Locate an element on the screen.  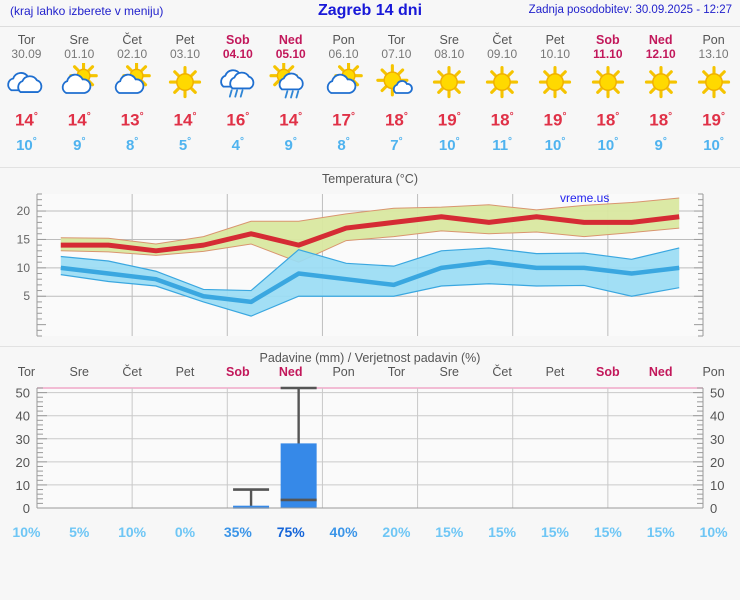
day-column: Pet 10.10 19° 10° is located at coordinates (555, 91).